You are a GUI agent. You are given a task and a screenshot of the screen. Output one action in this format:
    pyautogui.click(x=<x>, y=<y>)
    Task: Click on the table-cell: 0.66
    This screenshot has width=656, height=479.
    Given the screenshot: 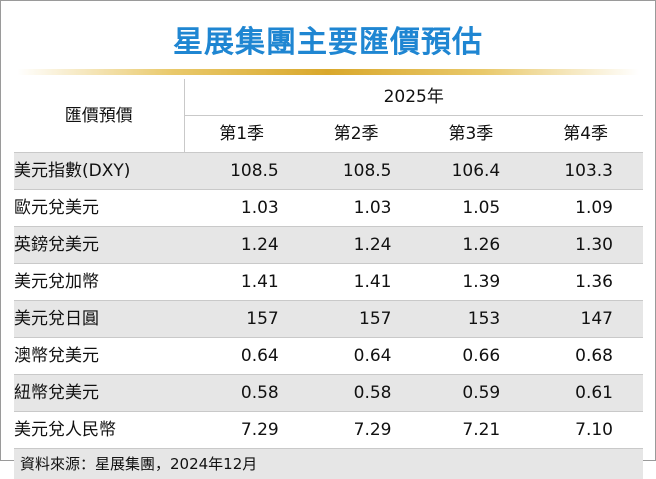 What is the action you would take?
    pyautogui.click(x=471, y=356)
    